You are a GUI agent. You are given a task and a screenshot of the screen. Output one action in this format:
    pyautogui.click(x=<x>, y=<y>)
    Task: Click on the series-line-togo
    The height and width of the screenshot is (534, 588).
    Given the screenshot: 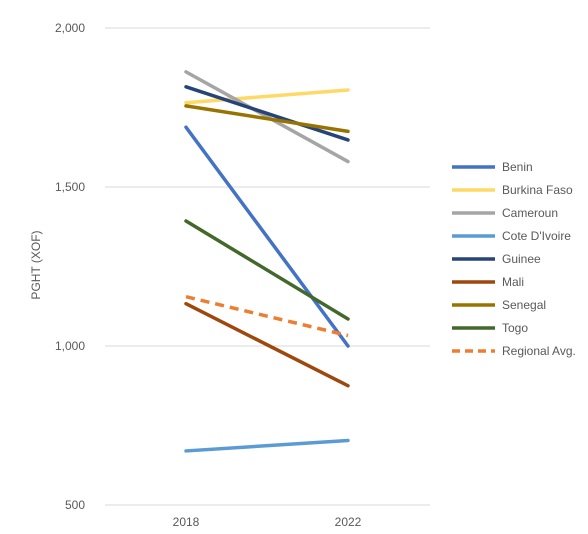 What is the action you would take?
    pyautogui.click(x=267, y=270)
    